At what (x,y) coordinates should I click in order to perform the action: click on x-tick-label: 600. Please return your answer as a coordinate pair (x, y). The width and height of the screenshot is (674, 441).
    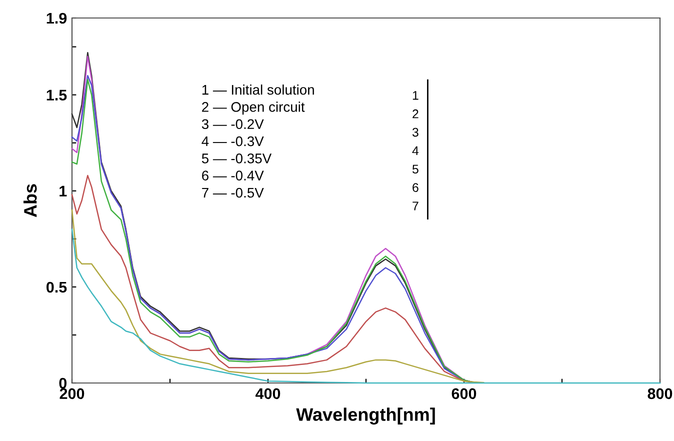
    Looking at the image, I should click on (464, 394).